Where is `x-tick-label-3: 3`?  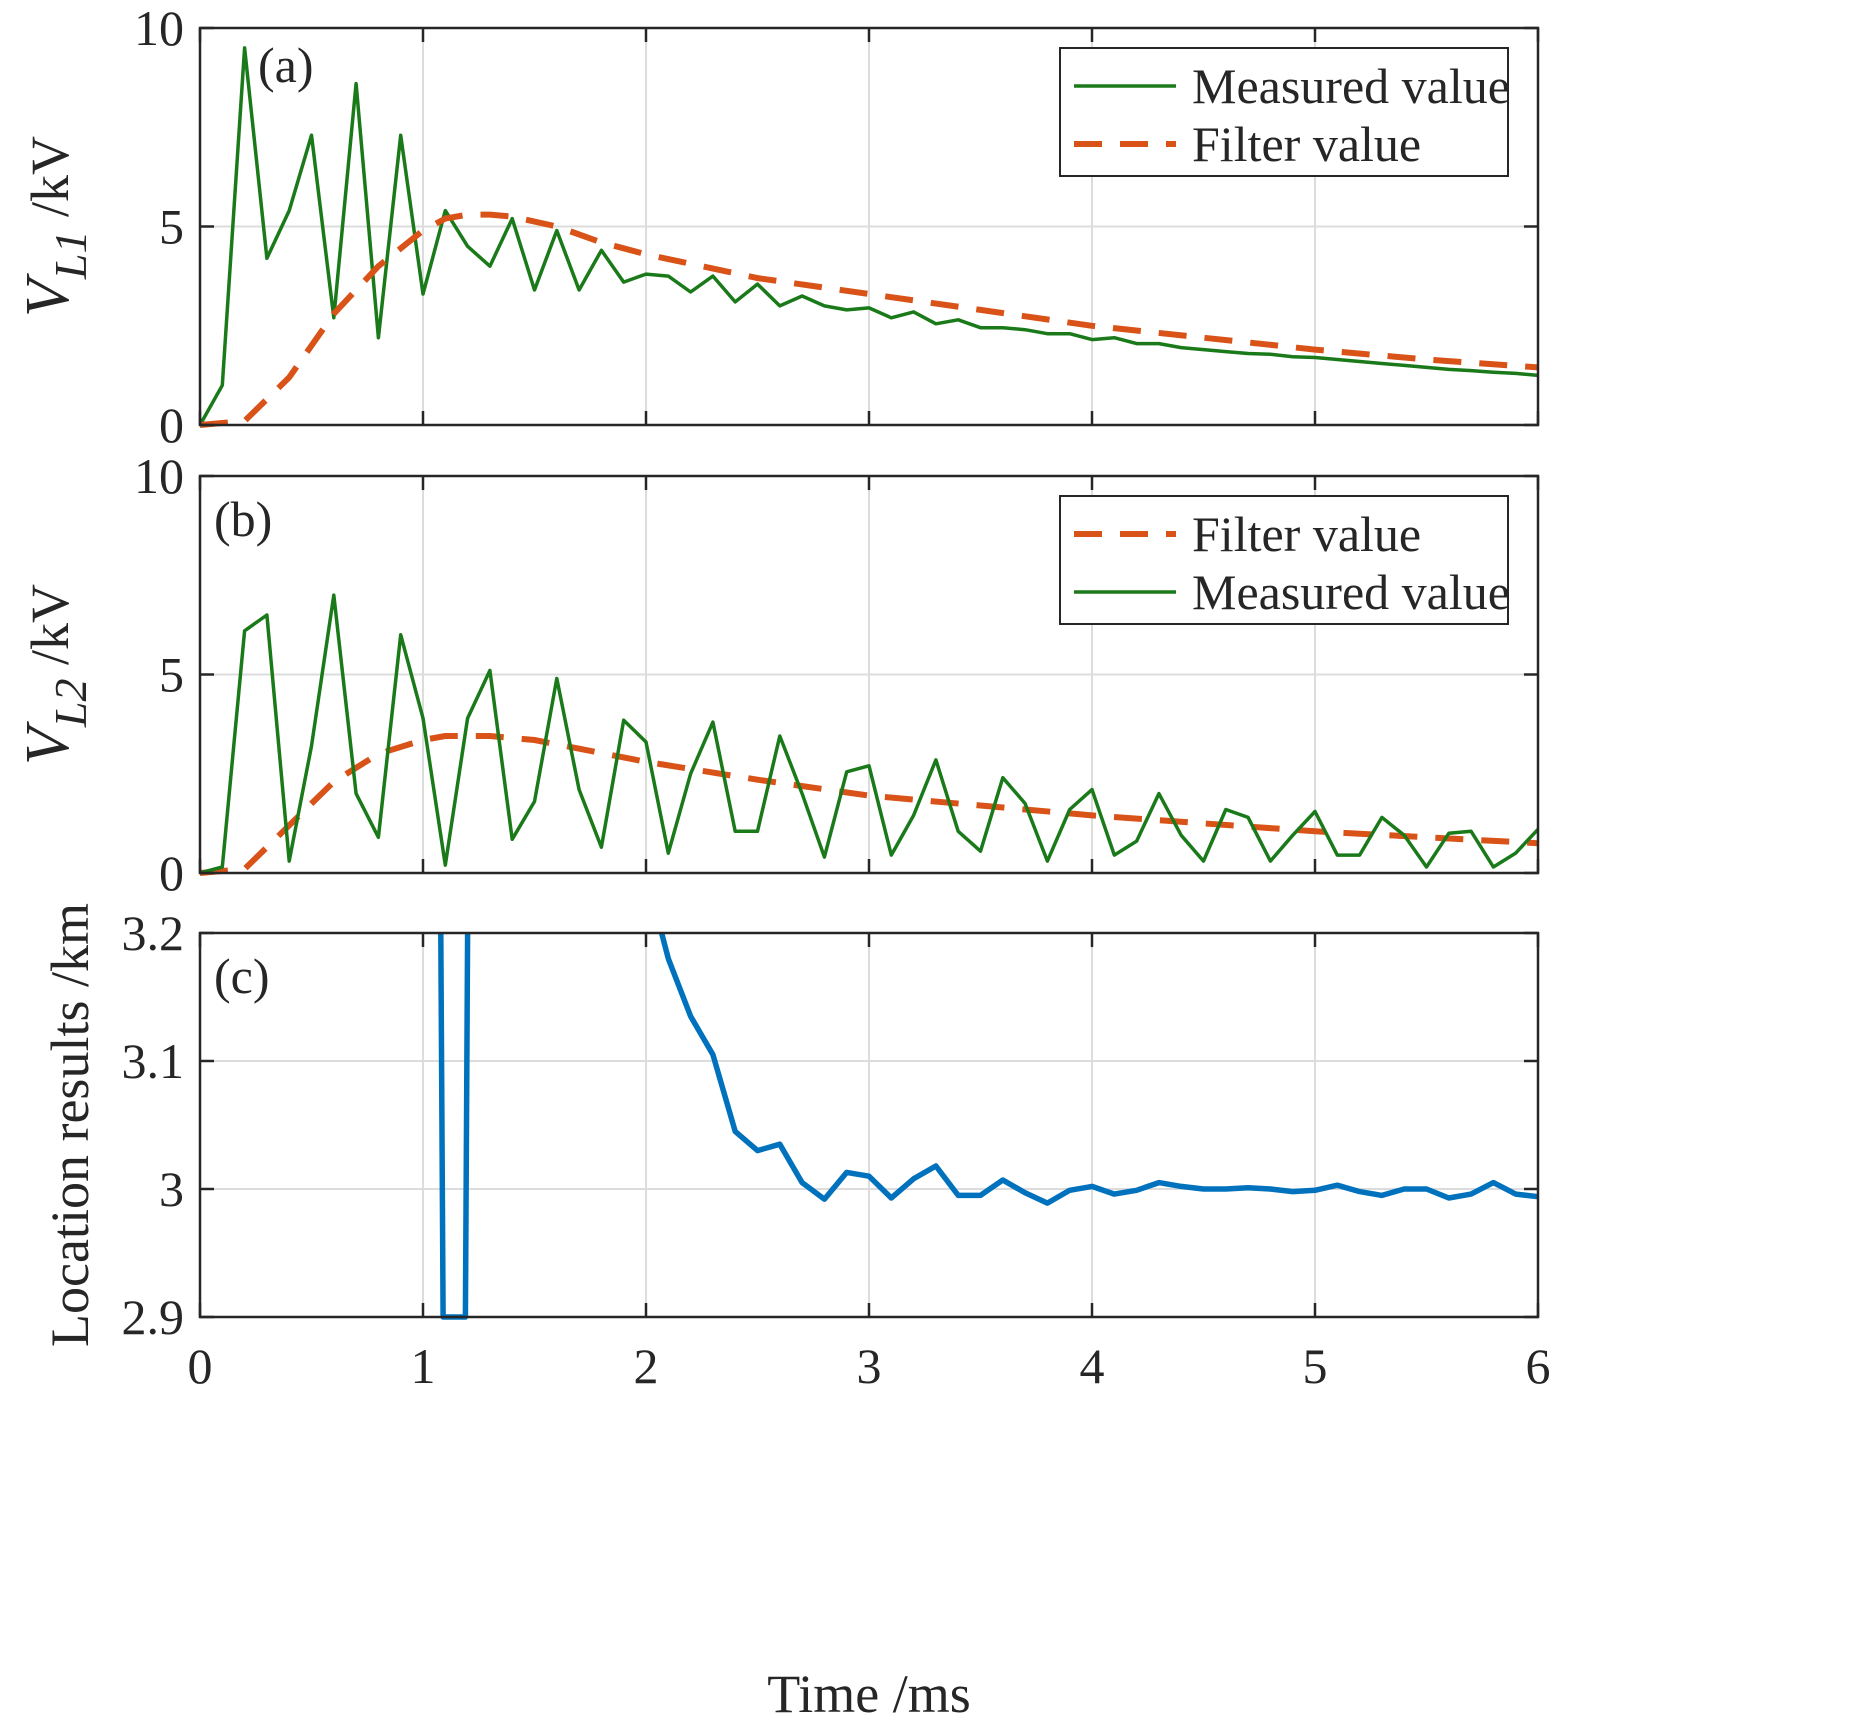
x-tick-label-3: 3 is located at coordinates (869, 1366).